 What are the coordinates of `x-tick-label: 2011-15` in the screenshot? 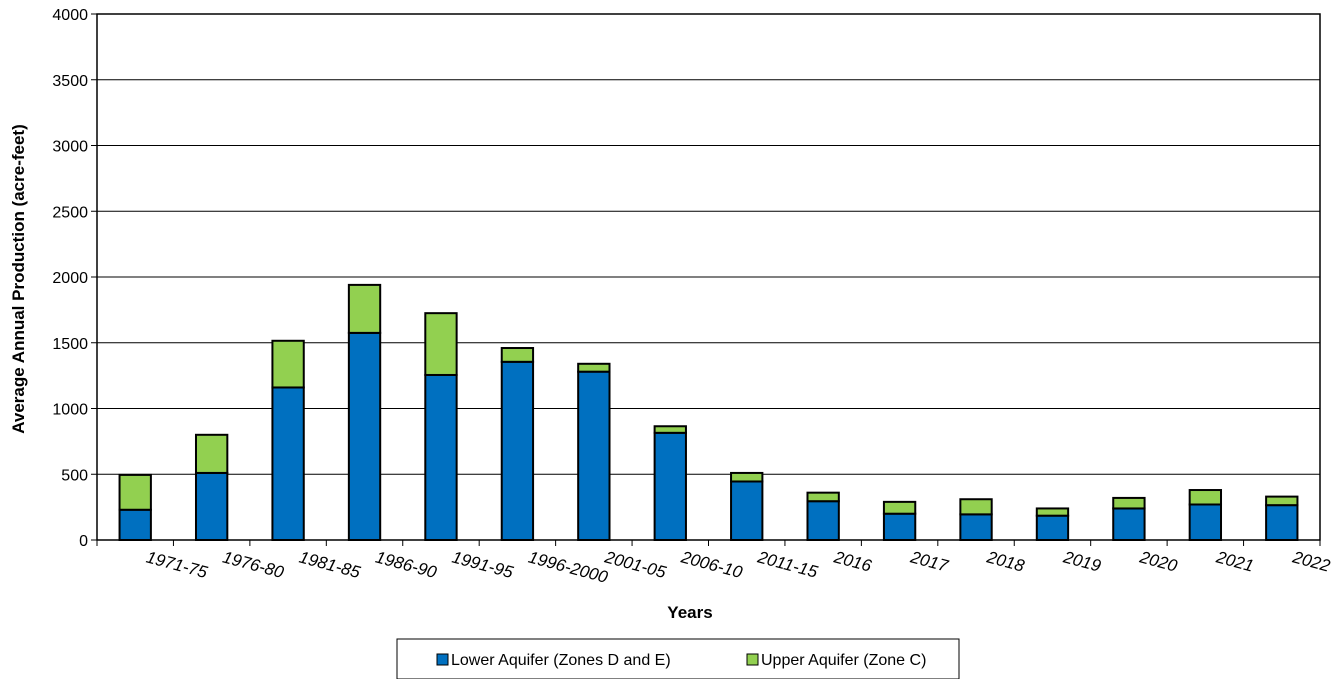 It's located at (787, 564).